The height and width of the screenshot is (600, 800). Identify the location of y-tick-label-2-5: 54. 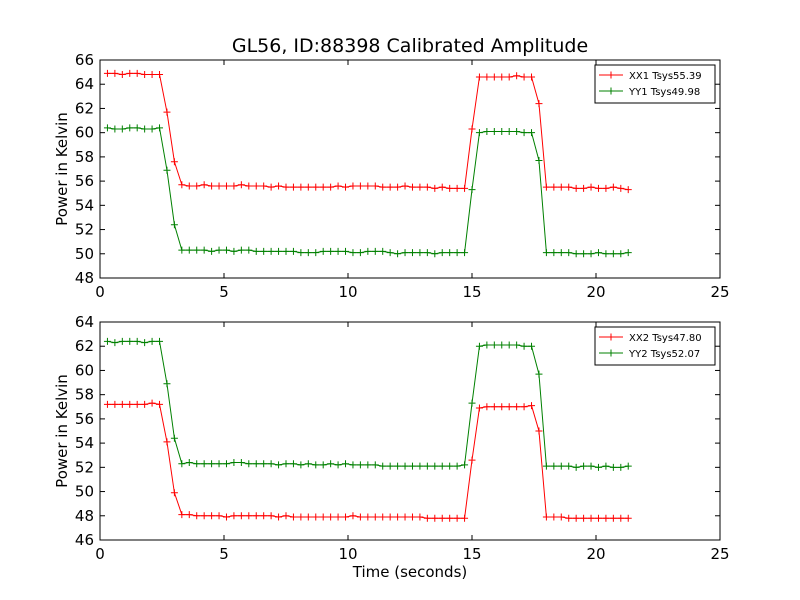
(84, 443).